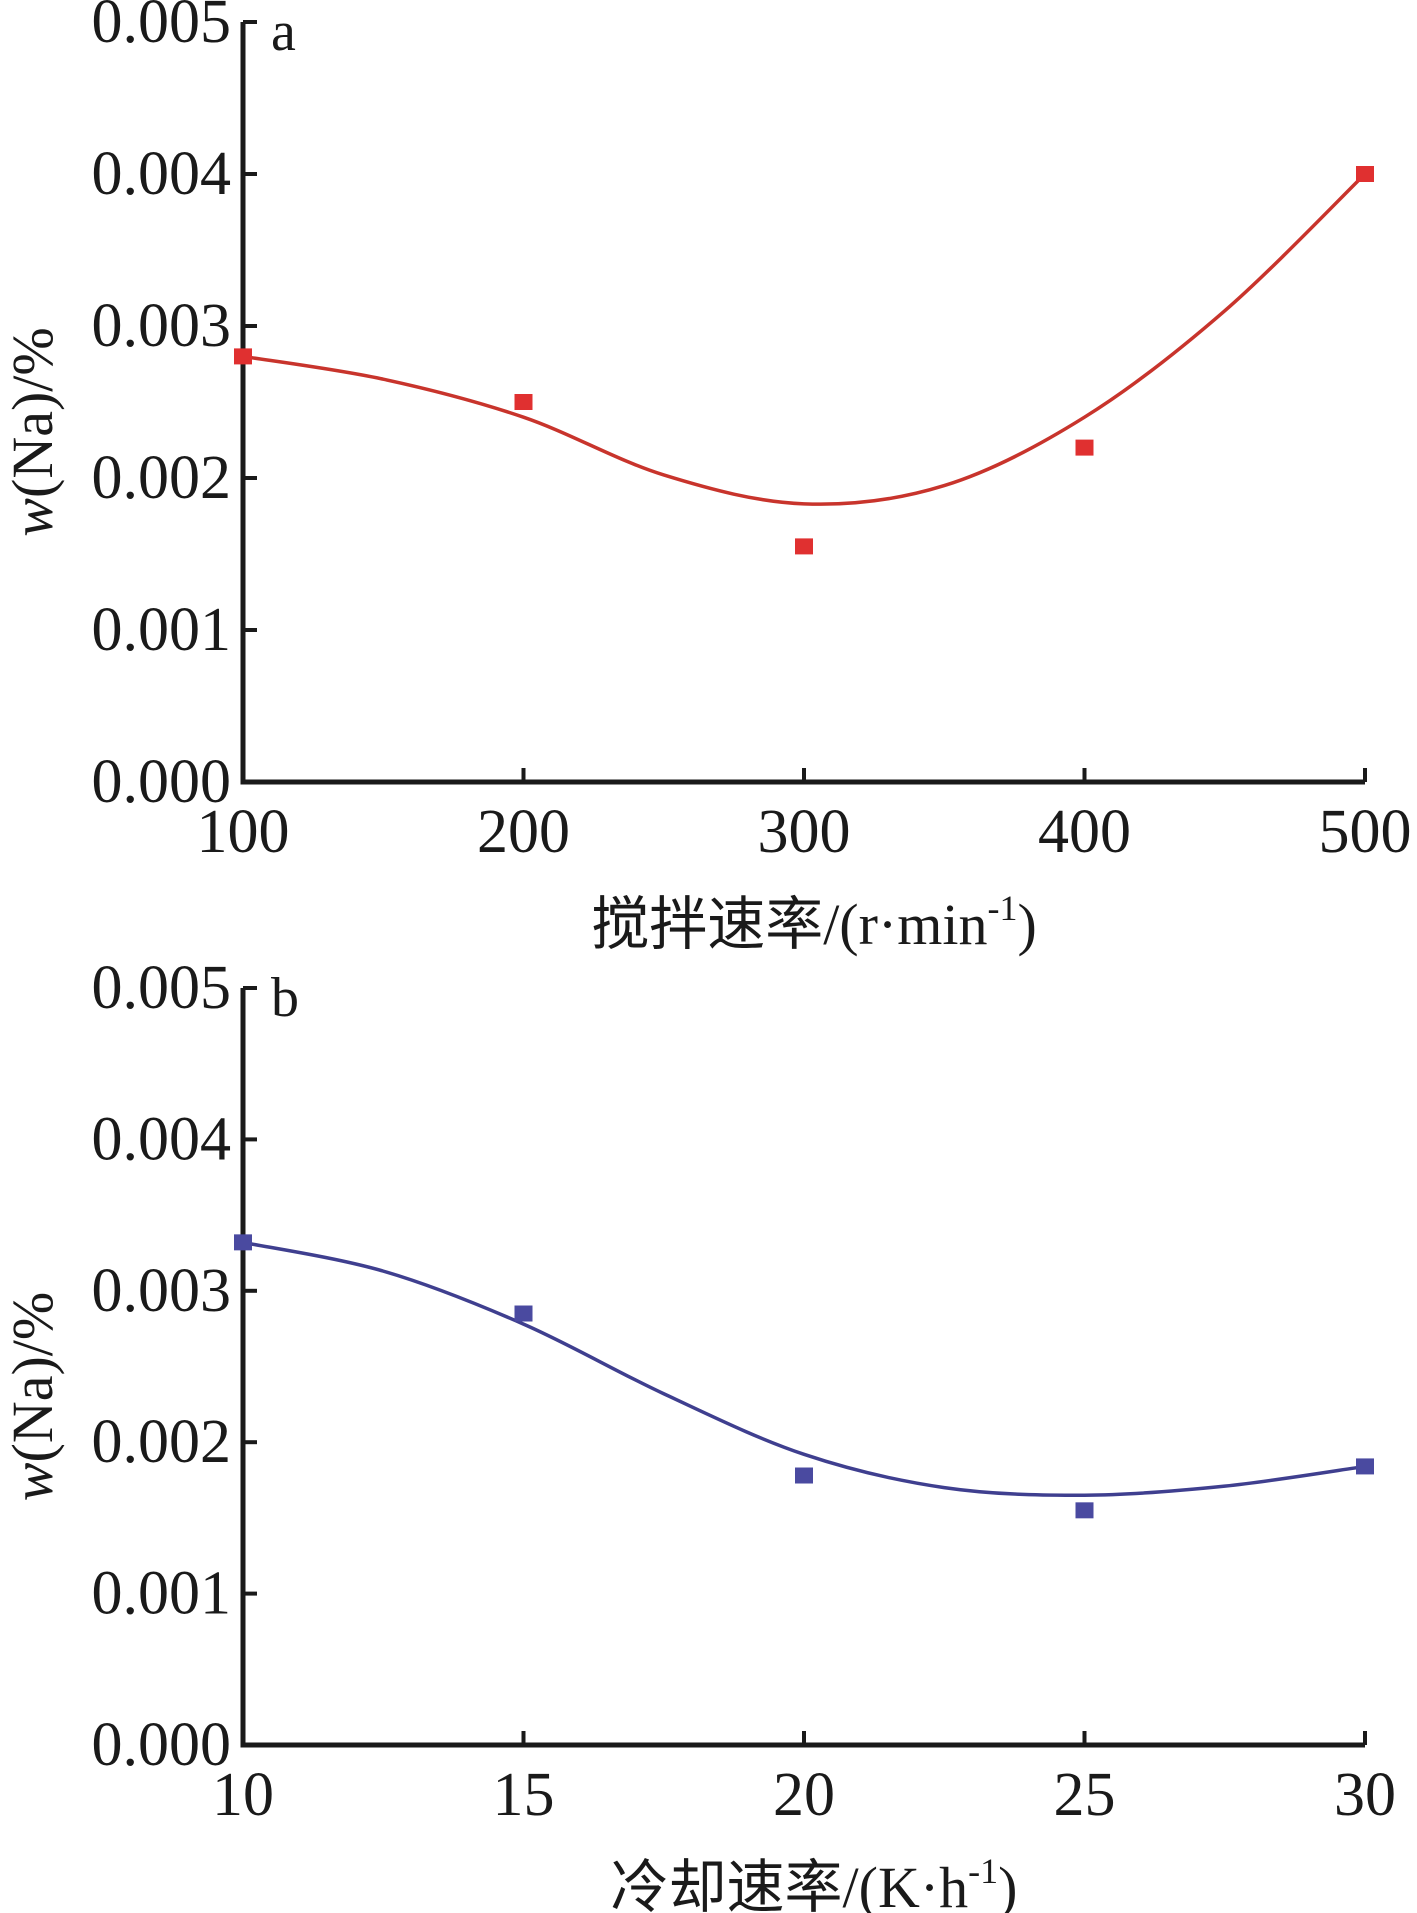 The image size is (1417, 1913). I want to click on x-axis-title-main: 搅拌速率/(r·min, so click(789, 924).